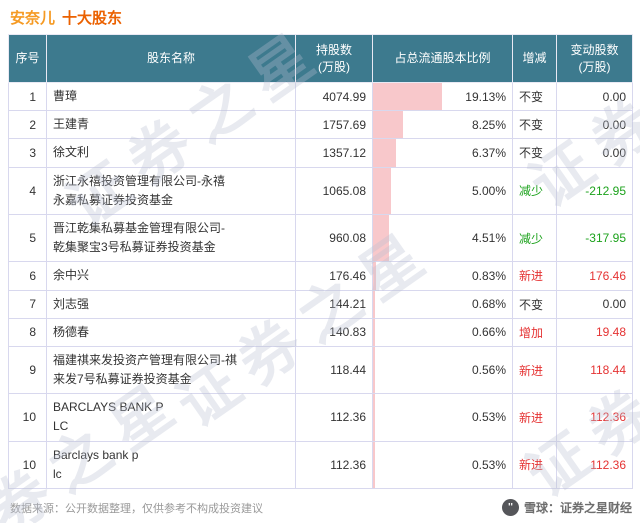 The height and width of the screenshot is (523, 640). I want to click on table-row: 7 刘志强 144.21 0.68% 不变 0.00, so click(320, 304).